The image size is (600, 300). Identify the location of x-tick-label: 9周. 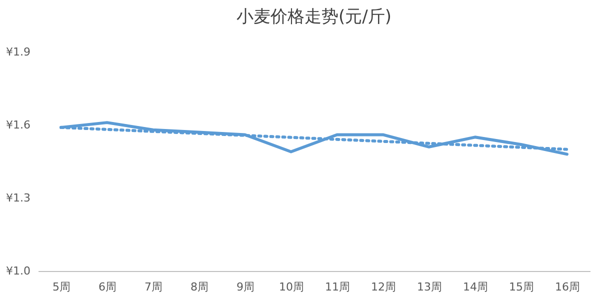
(245, 287).